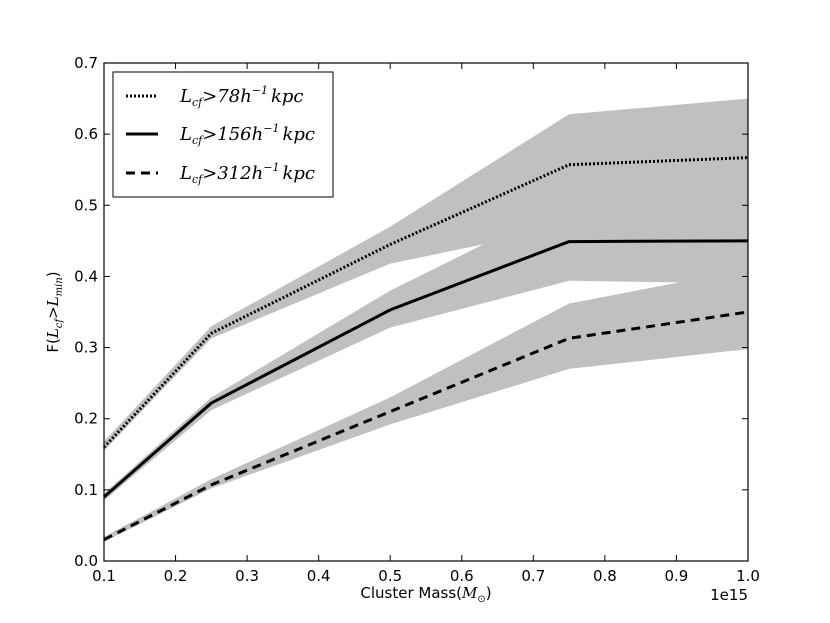 This screenshot has height=623, width=830. Describe the element at coordinates (86, 419) in the screenshot. I see `y-tick-label: 0.2` at that location.